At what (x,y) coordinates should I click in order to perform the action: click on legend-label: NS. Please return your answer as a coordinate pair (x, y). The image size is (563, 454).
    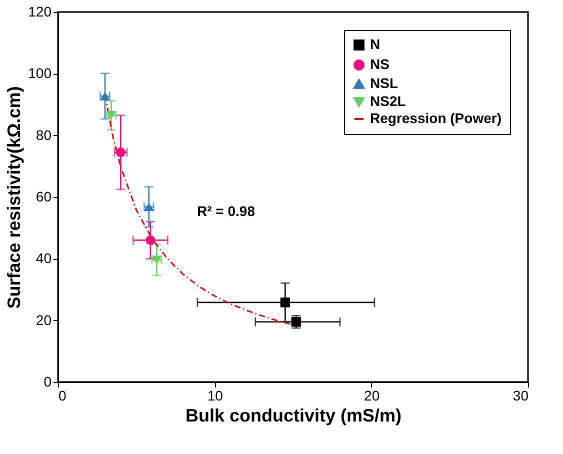
    Looking at the image, I should click on (380, 64).